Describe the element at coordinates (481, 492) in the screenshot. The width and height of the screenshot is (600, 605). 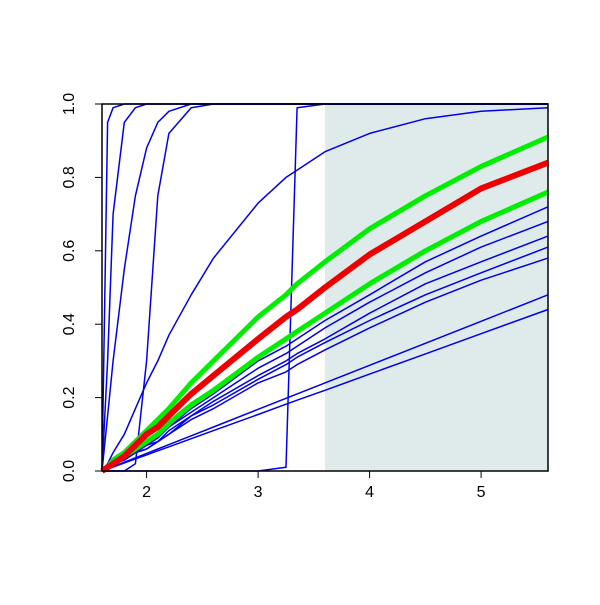
I see `x-tick-label: 5` at that location.